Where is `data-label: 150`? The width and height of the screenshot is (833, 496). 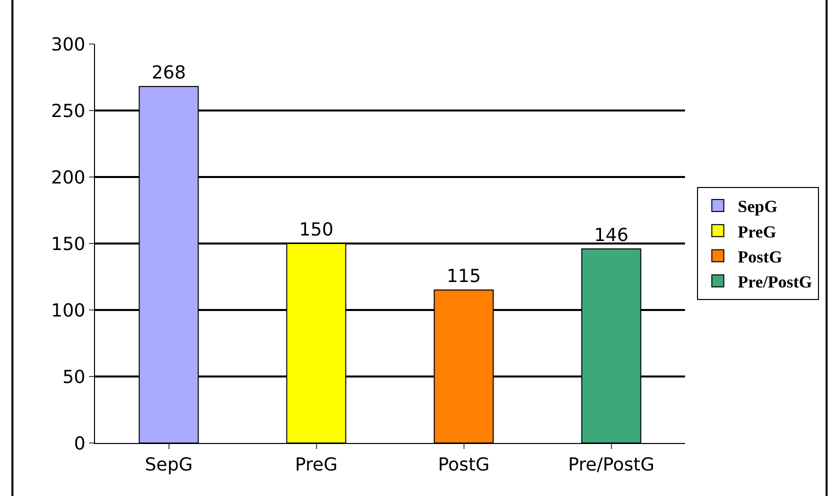 data-label: 150 is located at coordinates (316, 230).